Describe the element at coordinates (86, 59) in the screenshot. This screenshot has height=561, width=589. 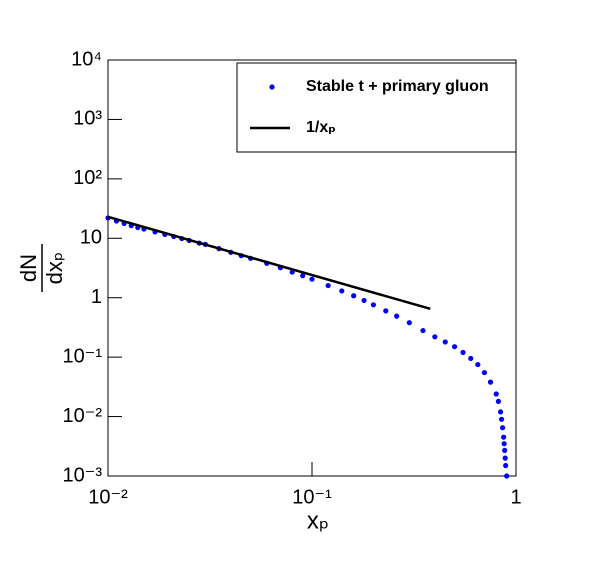
I see `y-tick-label: 10⁴` at that location.